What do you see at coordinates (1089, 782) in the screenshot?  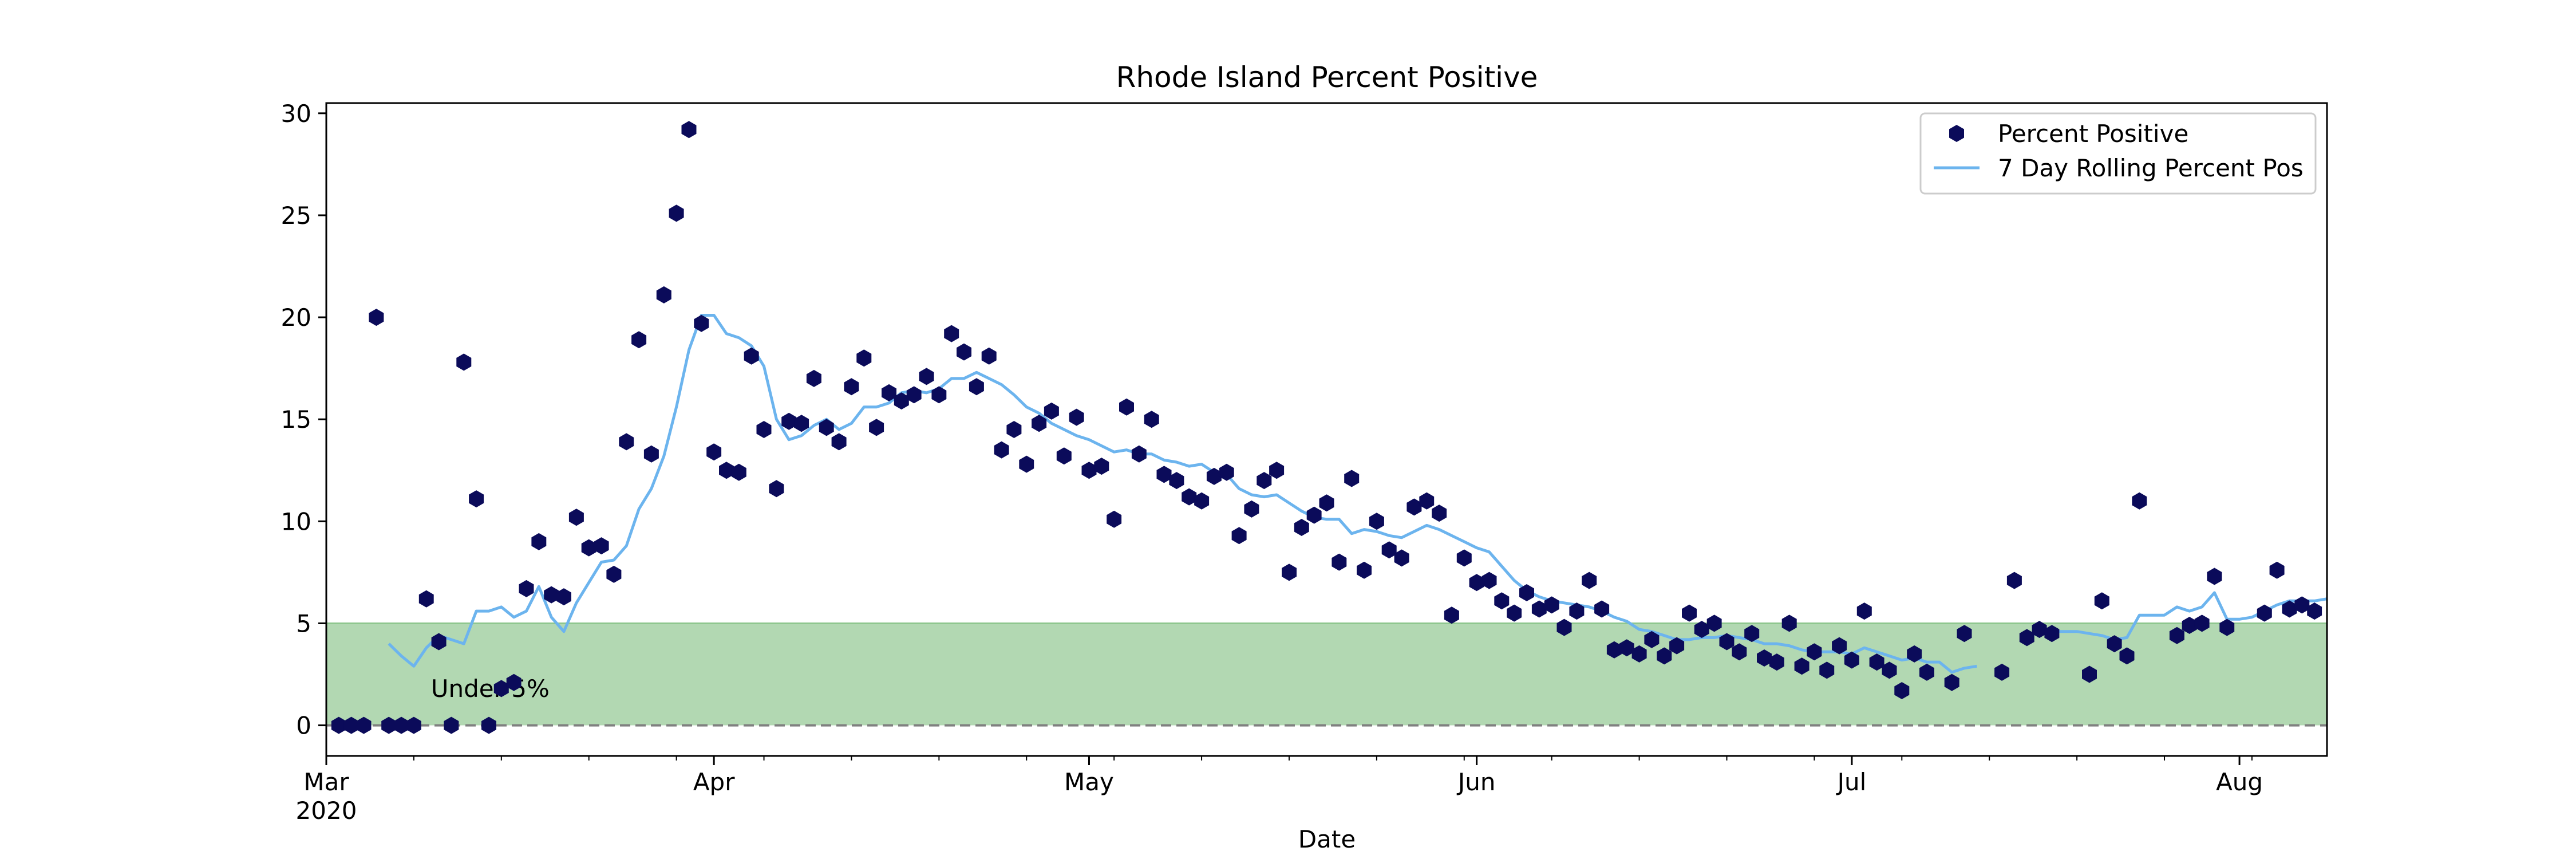 I see `x-tick-label: May` at bounding box center [1089, 782].